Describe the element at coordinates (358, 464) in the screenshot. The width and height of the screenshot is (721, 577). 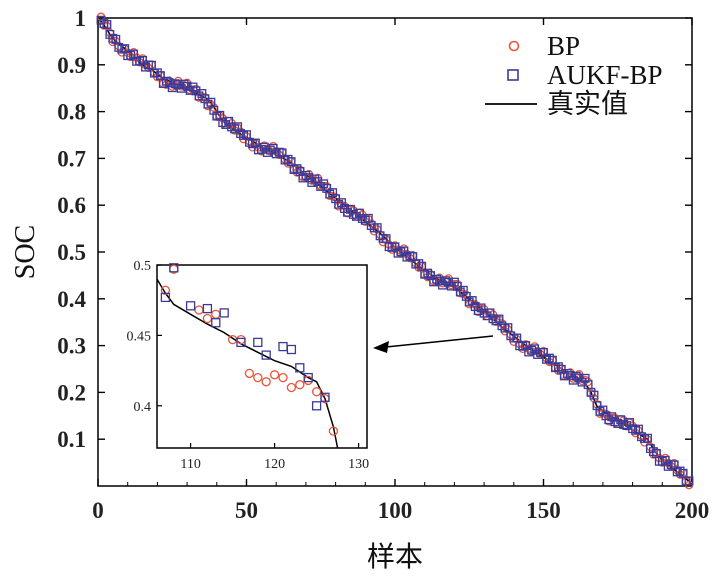
I see `inset-x-tick-label: 130` at that location.